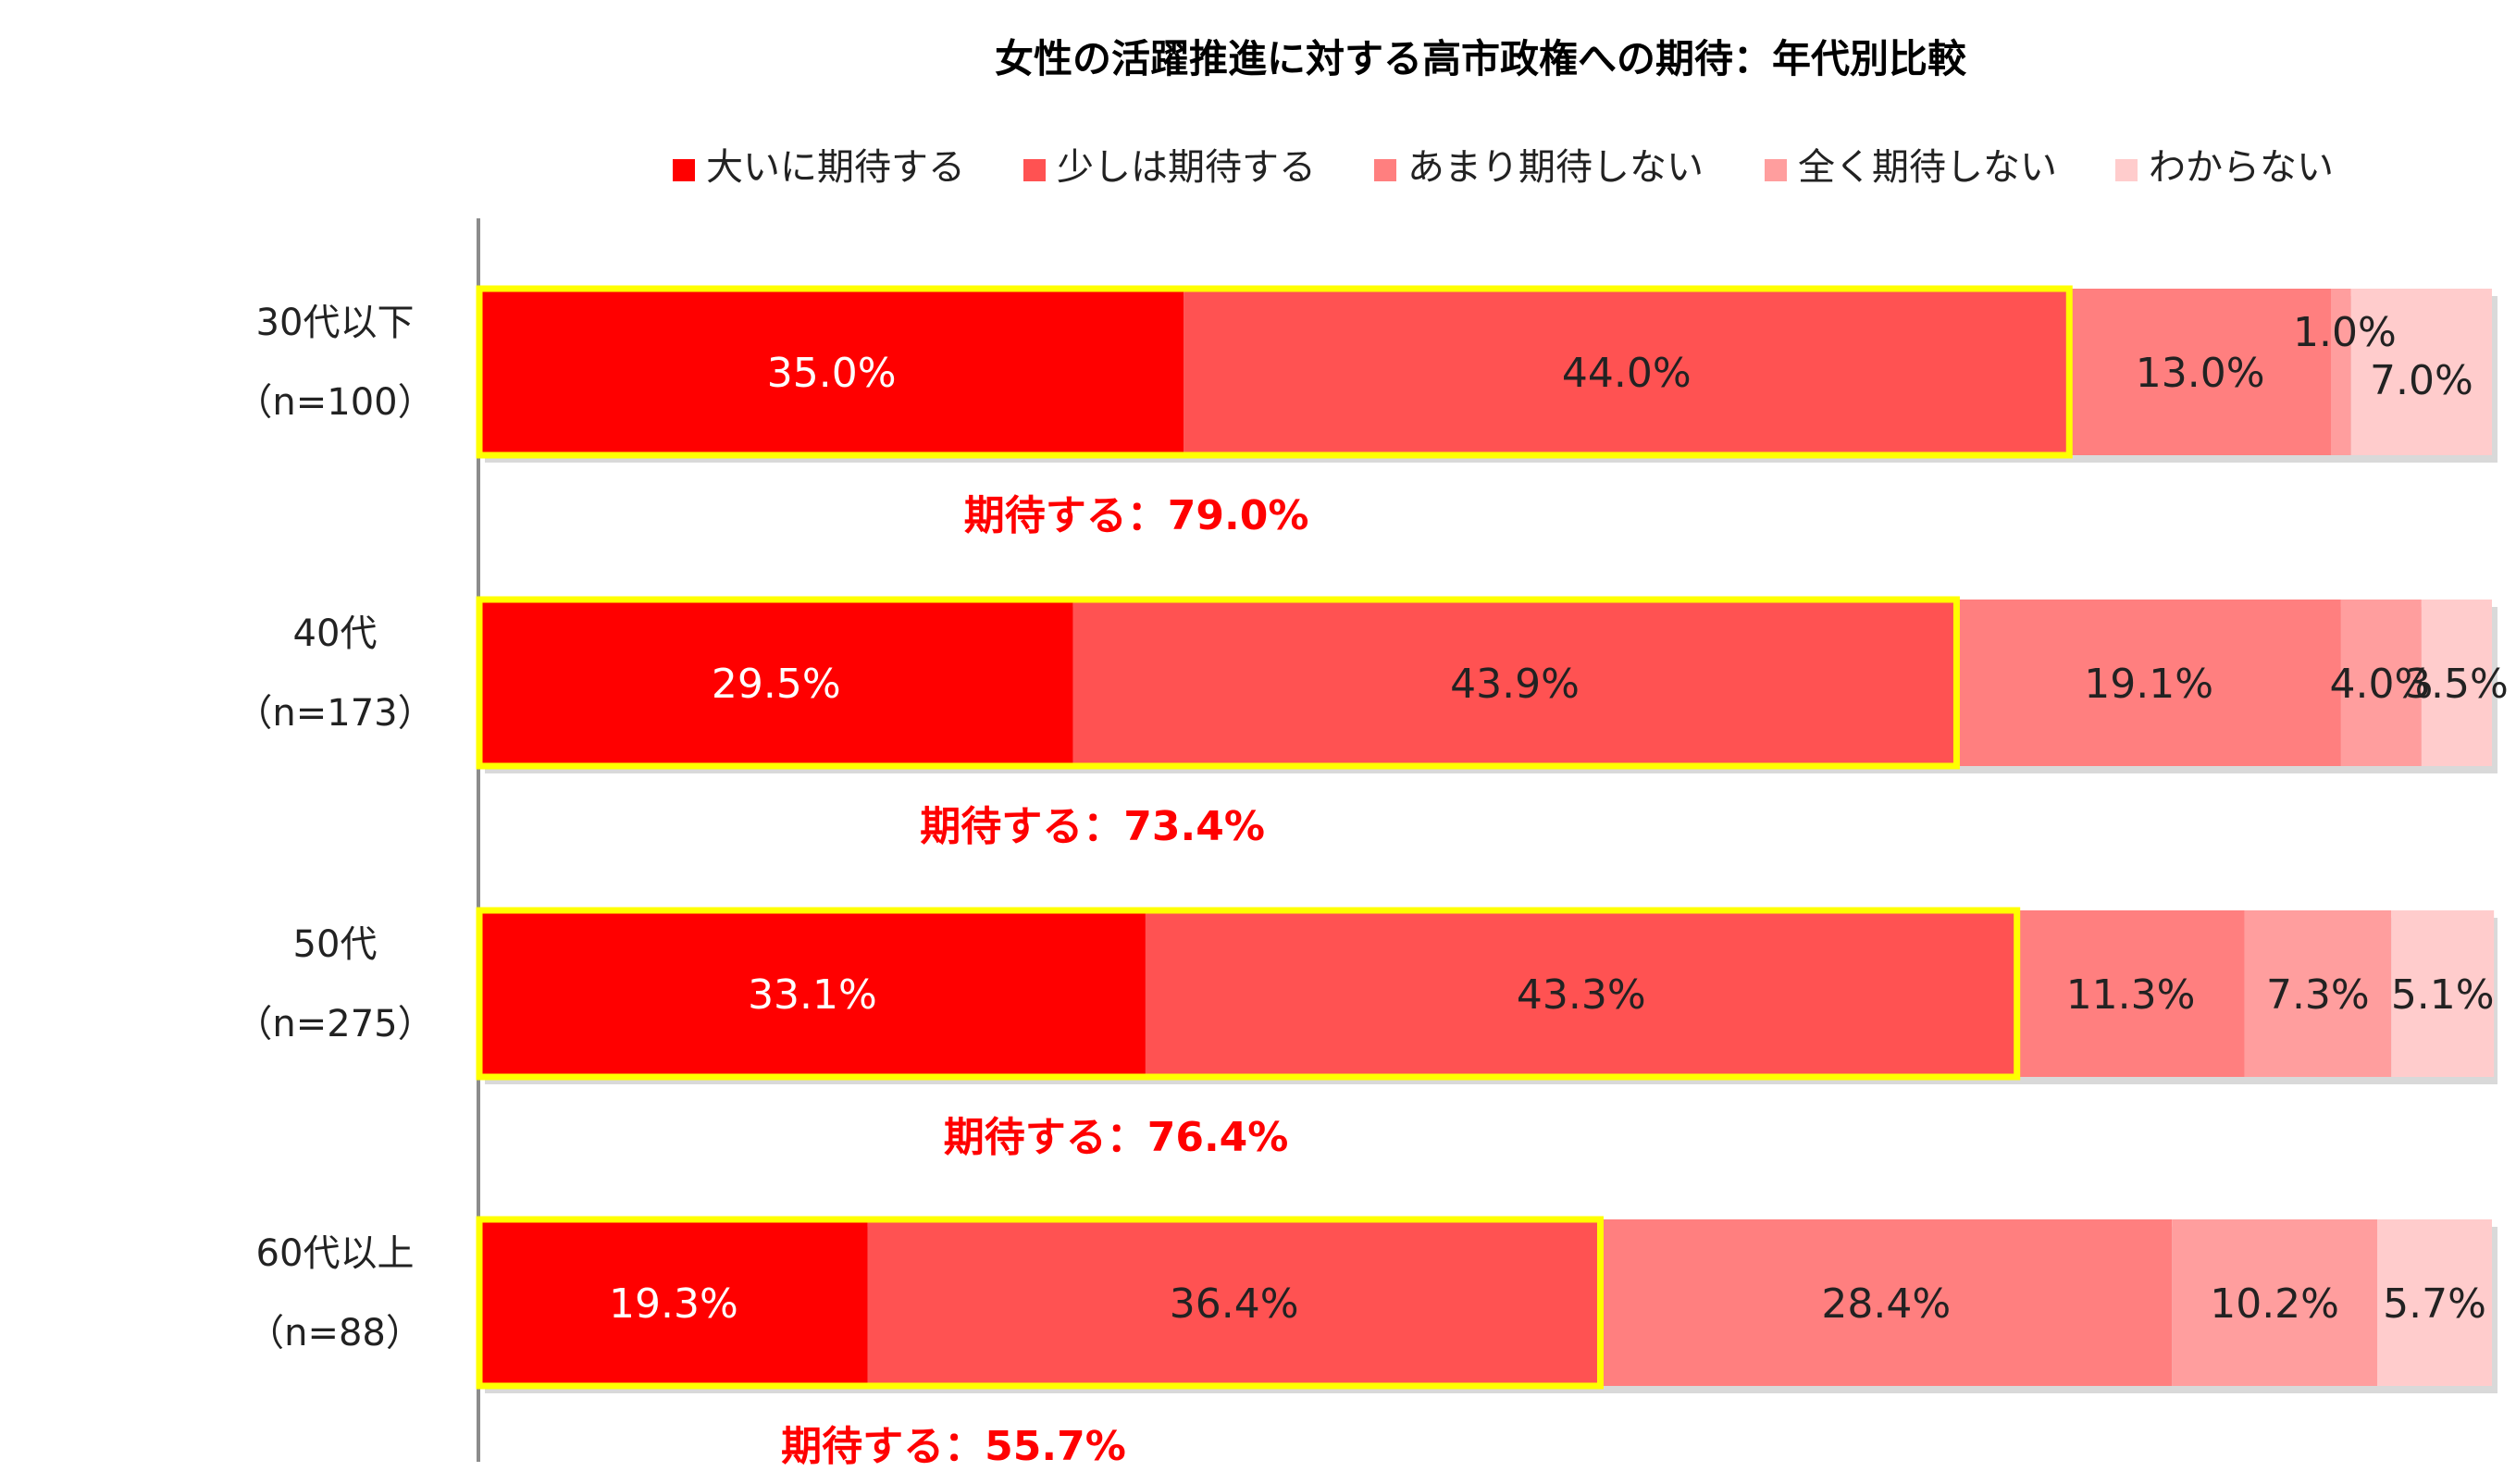 This screenshot has width=2516, height=1484. Describe the element at coordinates (334, 713) in the screenshot. I see `sample-size-label-2: （n=173）` at that location.